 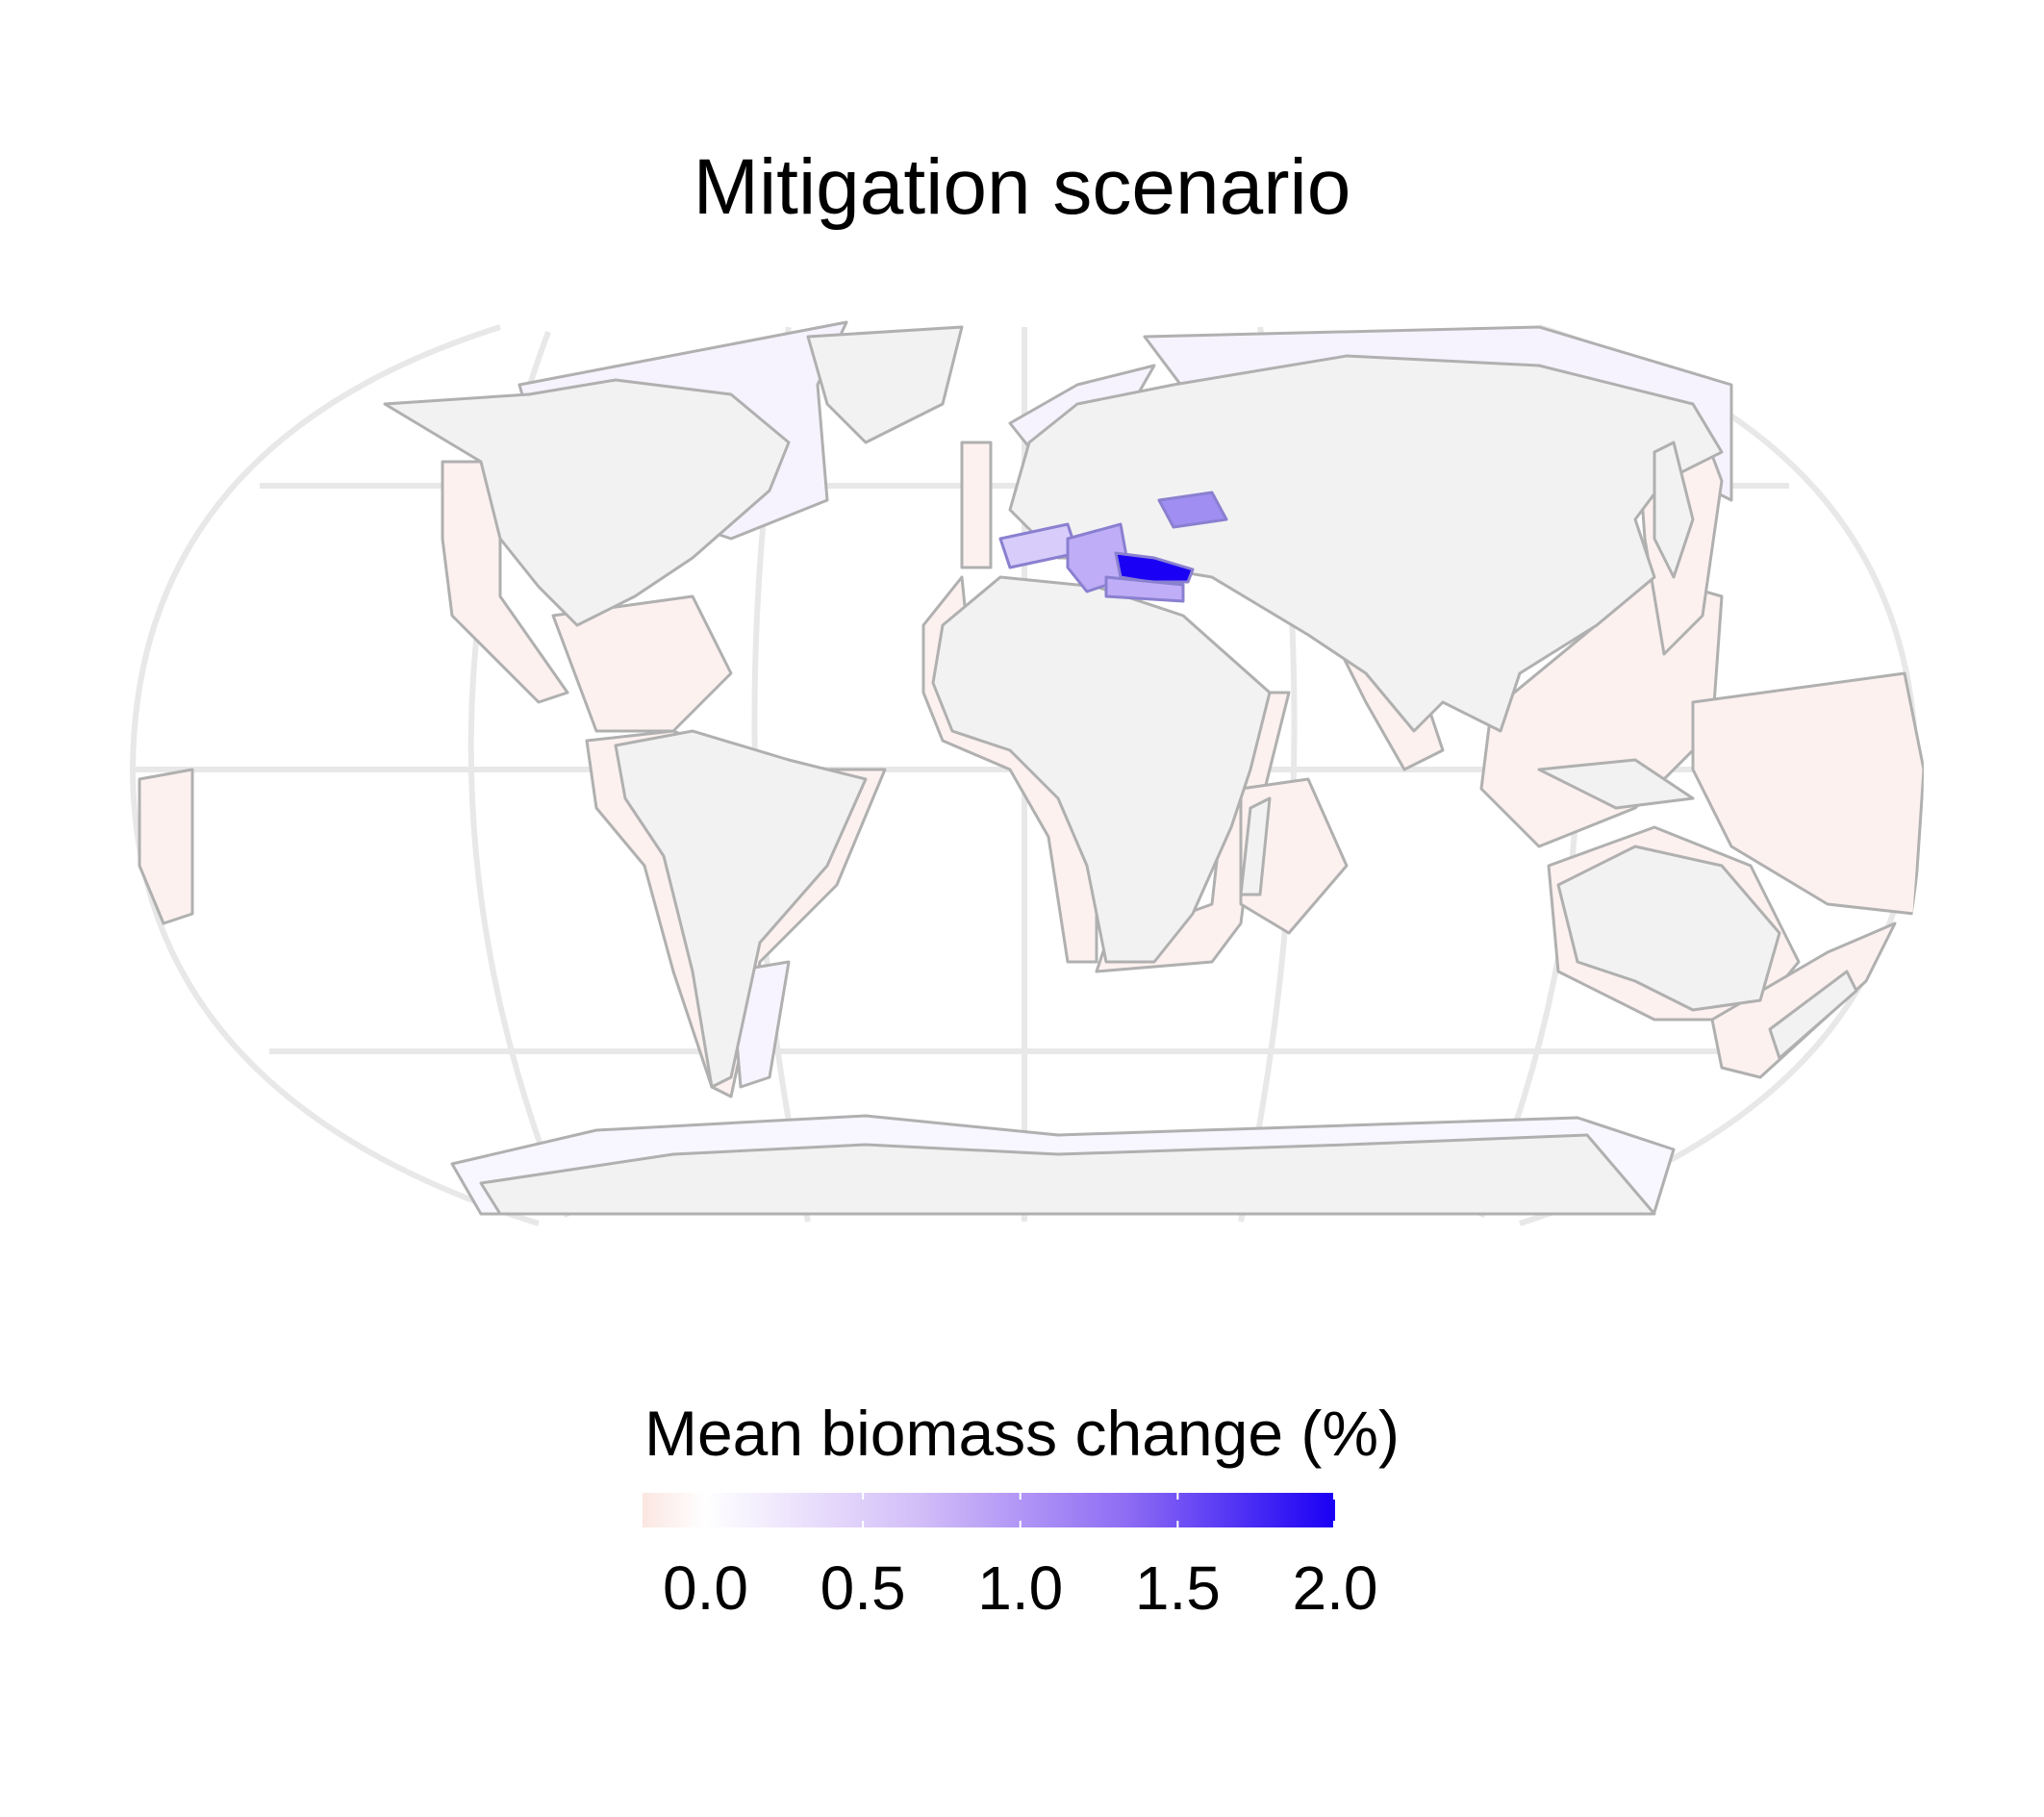 I want to click on south-america, so click(x=741, y=909).